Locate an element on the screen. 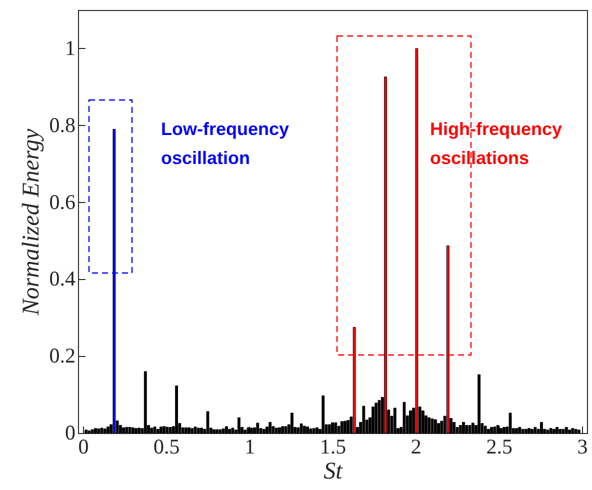 The height and width of the screenshot is (490, 592). x-tick-label: 1 is located at coordinates (250, 446).